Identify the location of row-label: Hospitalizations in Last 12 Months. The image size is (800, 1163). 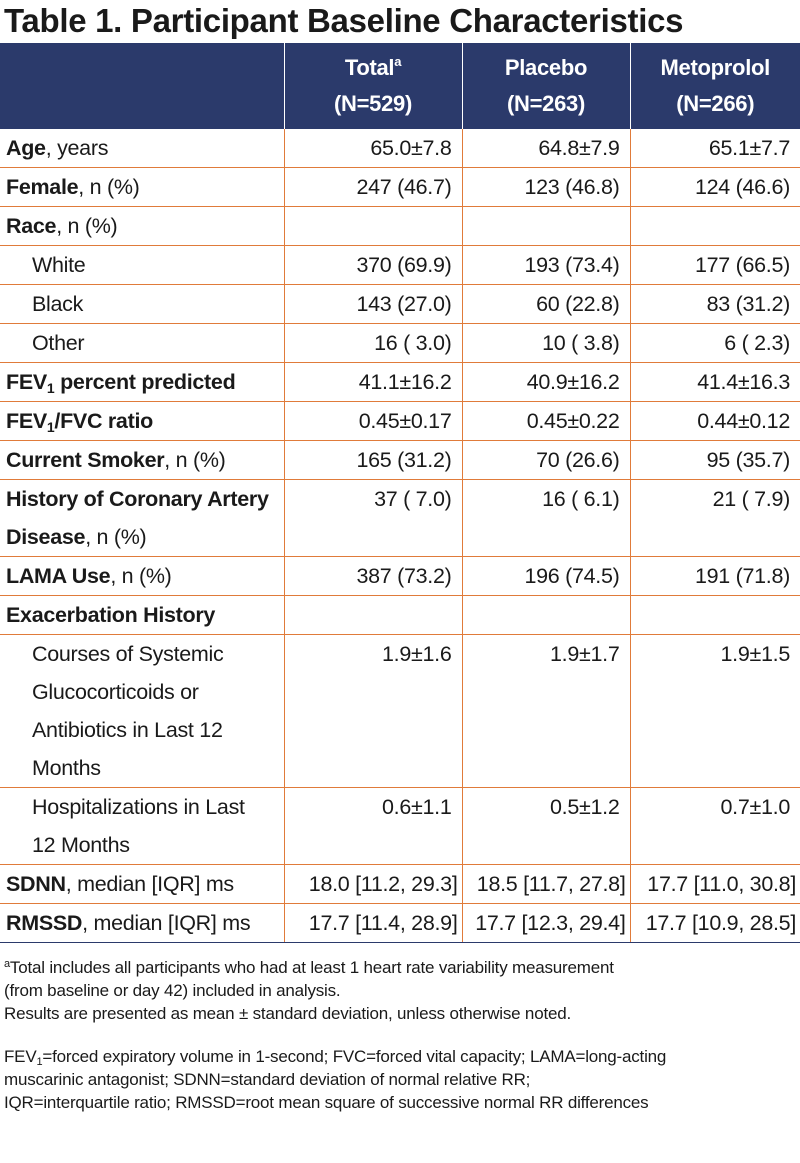
(142, 826).